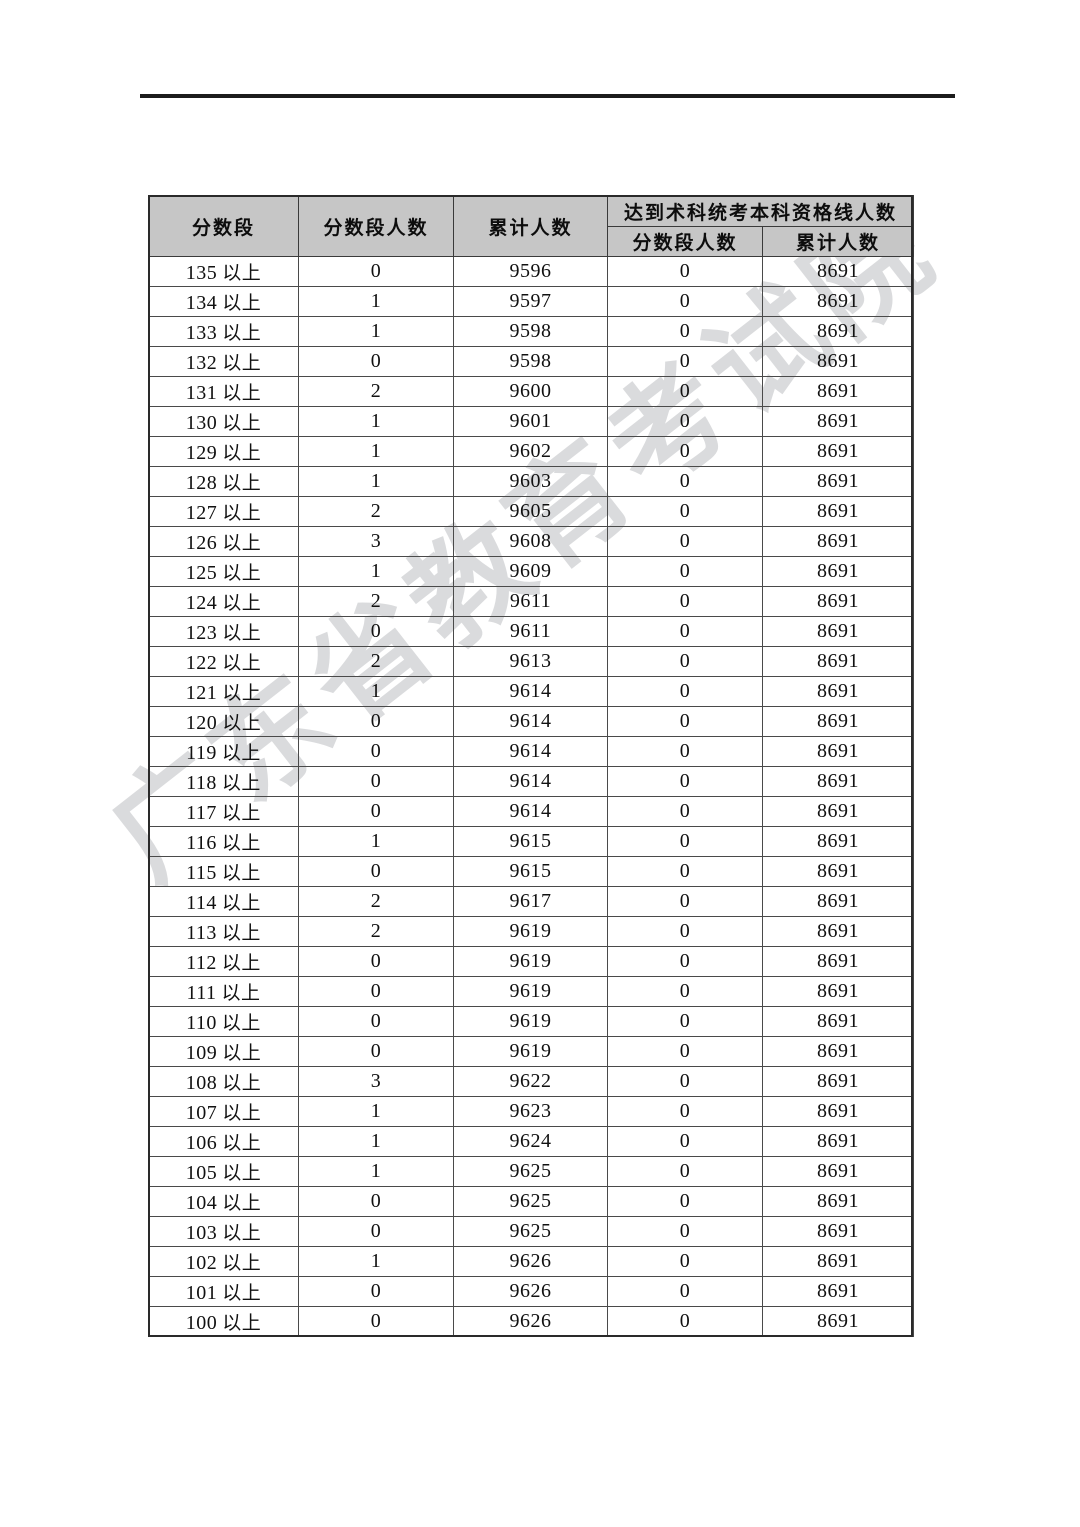 Image resolution: width=1080 pixels, height=1527 pixels. What do you see at coordinates (838, 241) in the screenshot?
I see `column-header-qualified-cumulative: 累计人数` at bounding box center [838, 241].